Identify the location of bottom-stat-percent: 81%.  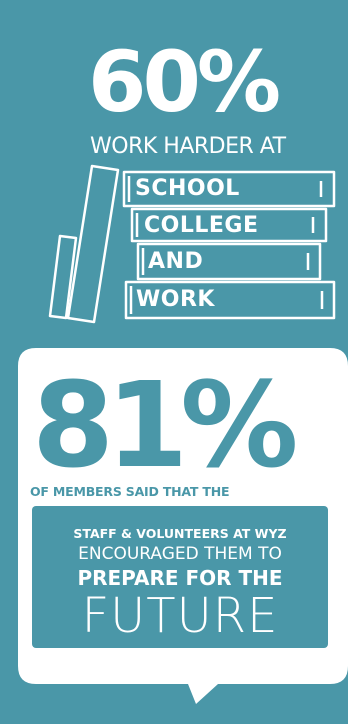
(165, 425).